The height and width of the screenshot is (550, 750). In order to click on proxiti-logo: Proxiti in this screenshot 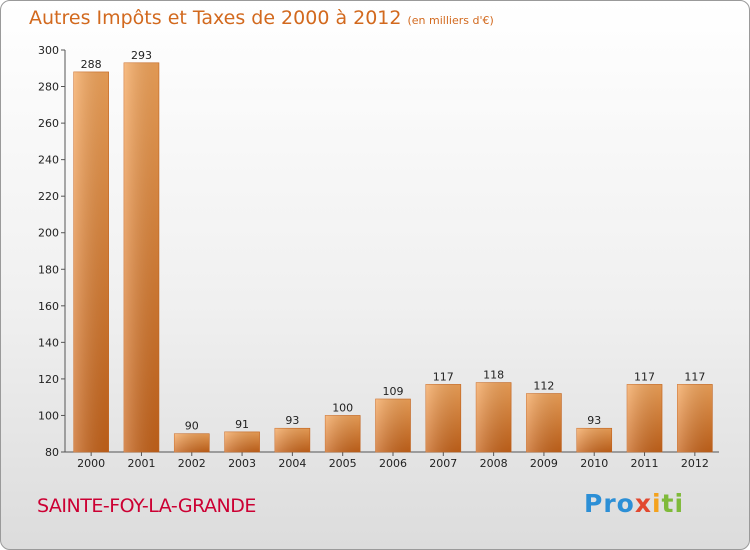, I will do `click(634, 503)`.